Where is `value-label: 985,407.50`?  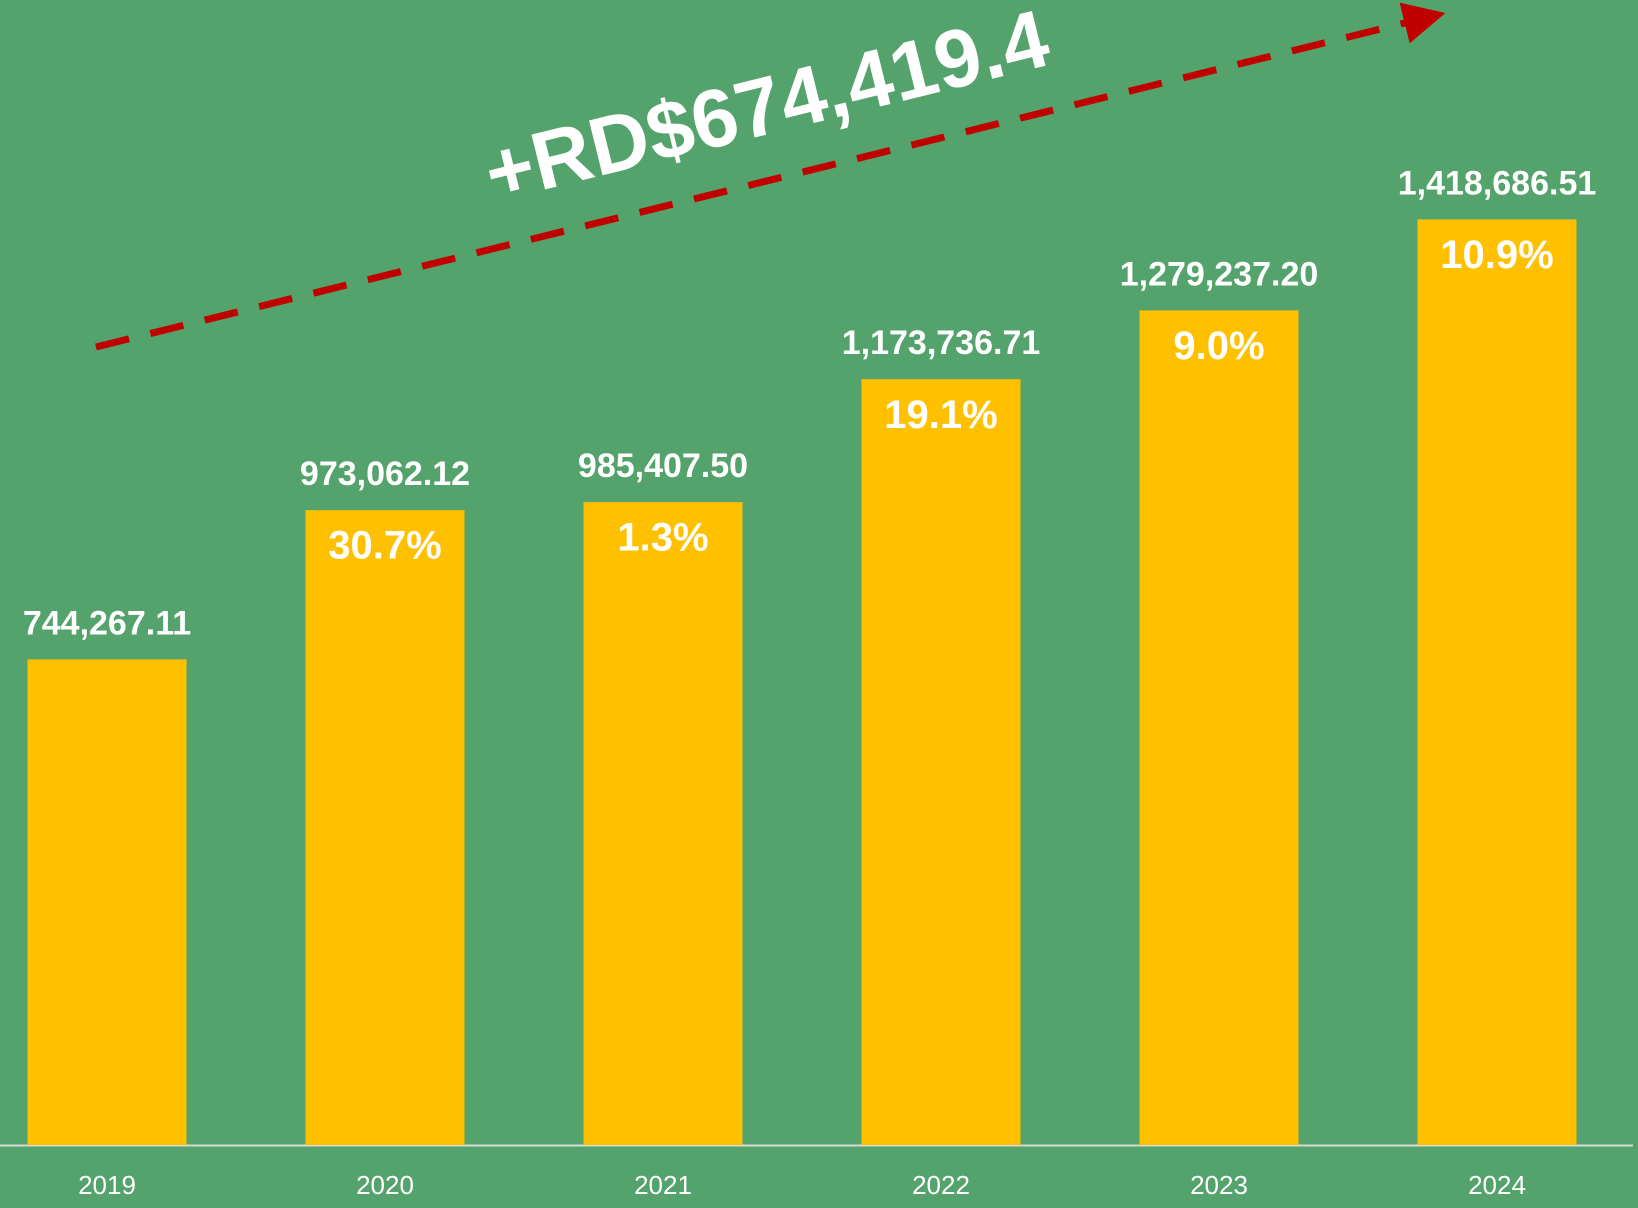 value-label: 985,407.50 is located at coordinates (663, 466).